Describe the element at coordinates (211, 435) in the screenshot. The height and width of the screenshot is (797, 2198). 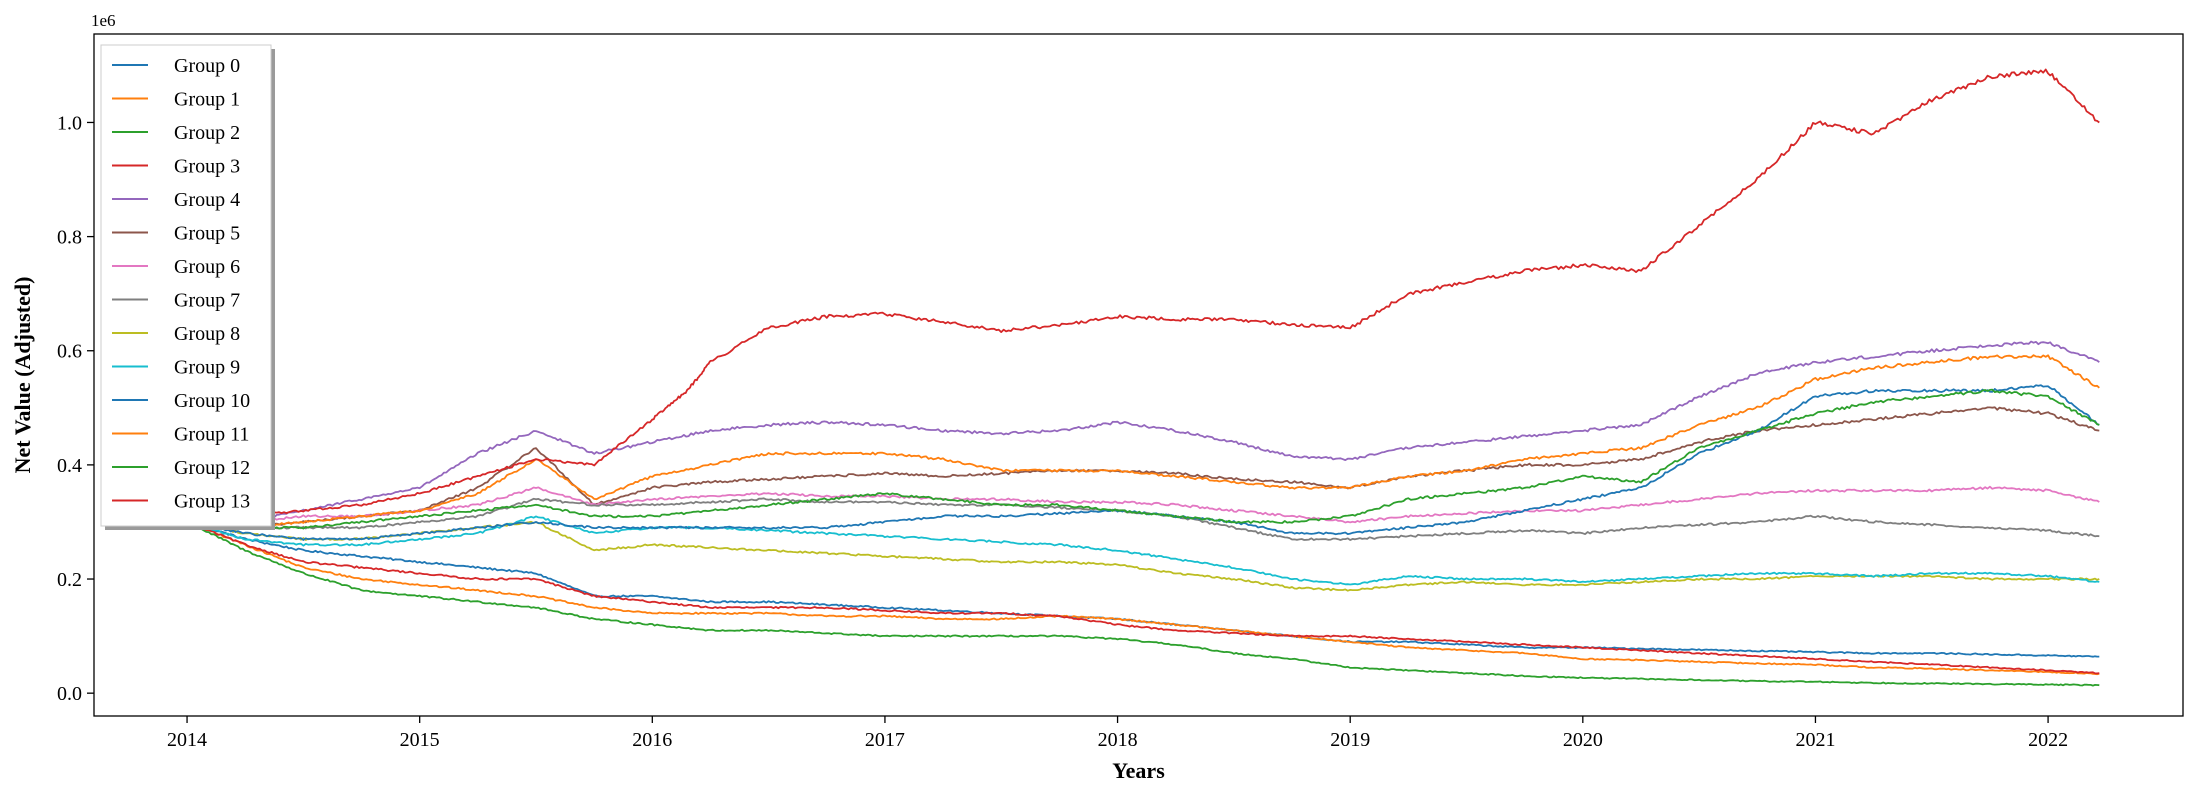
I see `legend-label: Group 11` at that location.